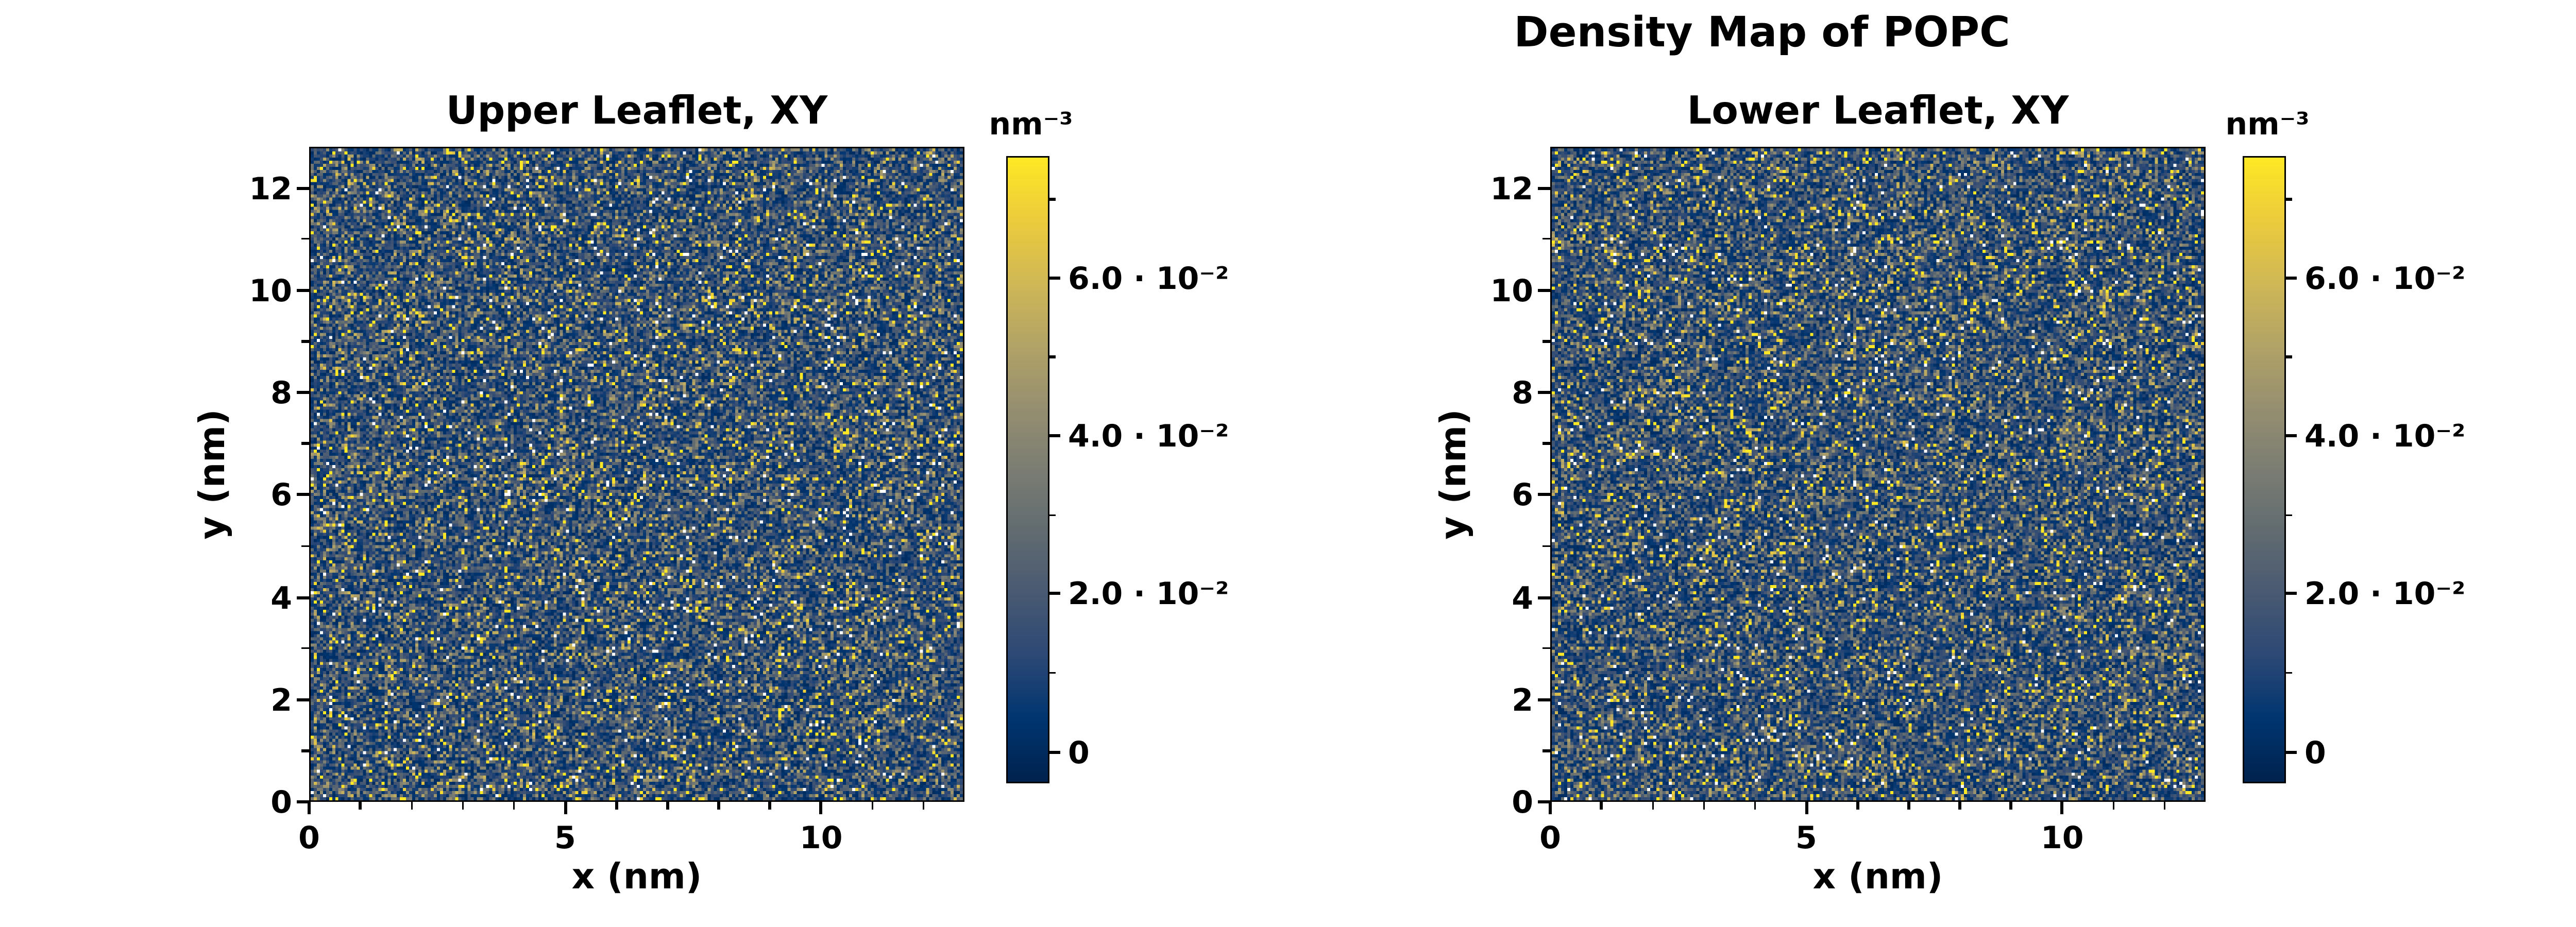 This screenshot has width=2576, height=927. What do you see at coordinates (1878, 110) in the screenshot?
I see `panel-title: Lower Leaflet, XY` at bounding box center [1878, 110].